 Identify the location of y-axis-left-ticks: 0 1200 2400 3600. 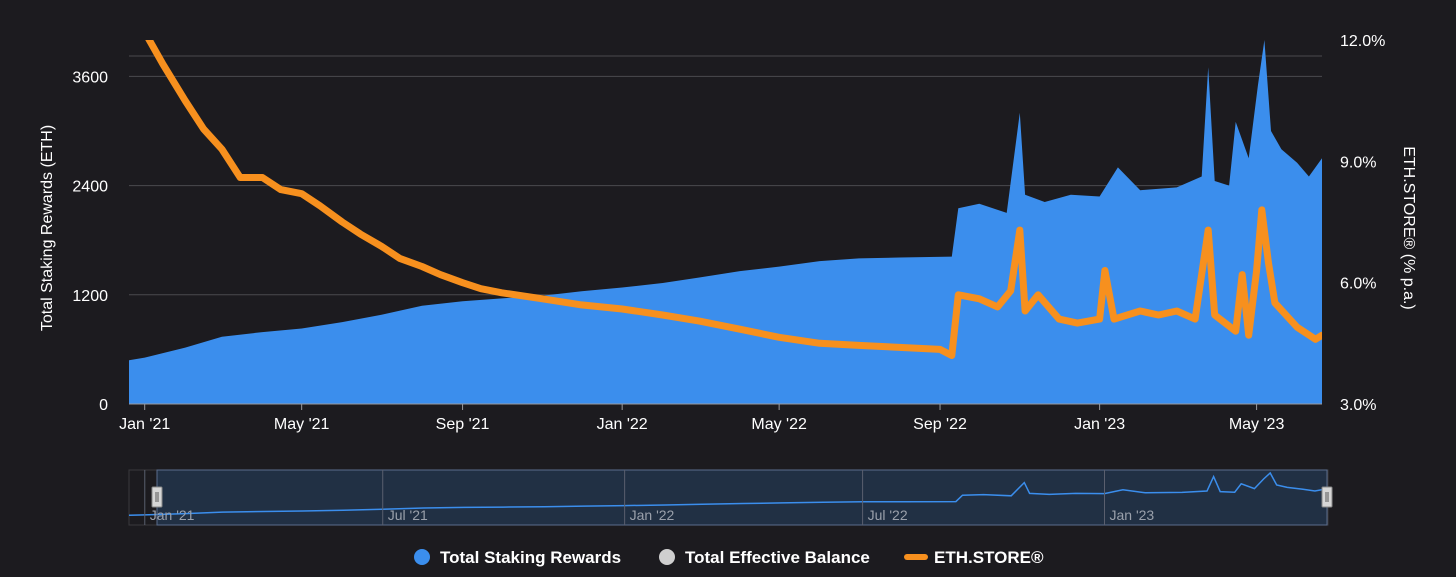
(90, 241).